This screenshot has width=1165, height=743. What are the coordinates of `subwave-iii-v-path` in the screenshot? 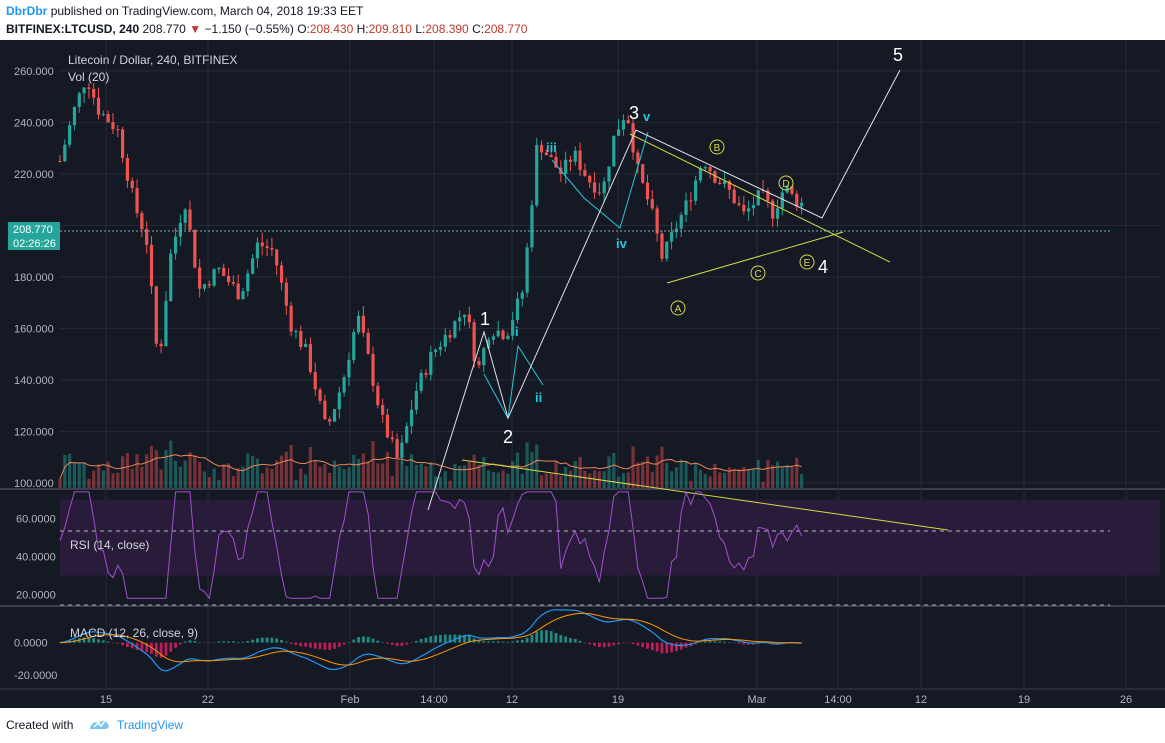 It's located at (600, 180).